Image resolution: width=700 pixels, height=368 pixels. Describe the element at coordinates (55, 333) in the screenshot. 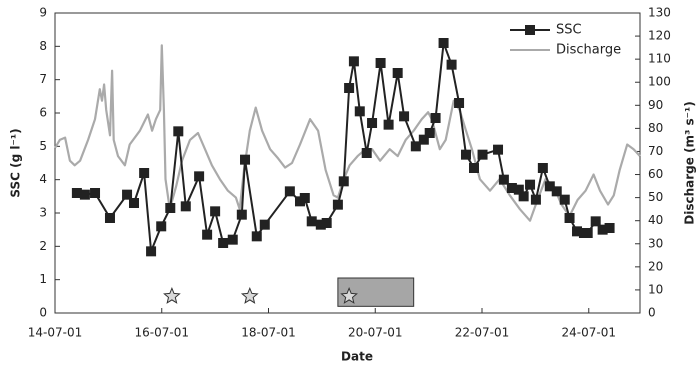

I see `x-tick-label: 14-07-01` at that location.